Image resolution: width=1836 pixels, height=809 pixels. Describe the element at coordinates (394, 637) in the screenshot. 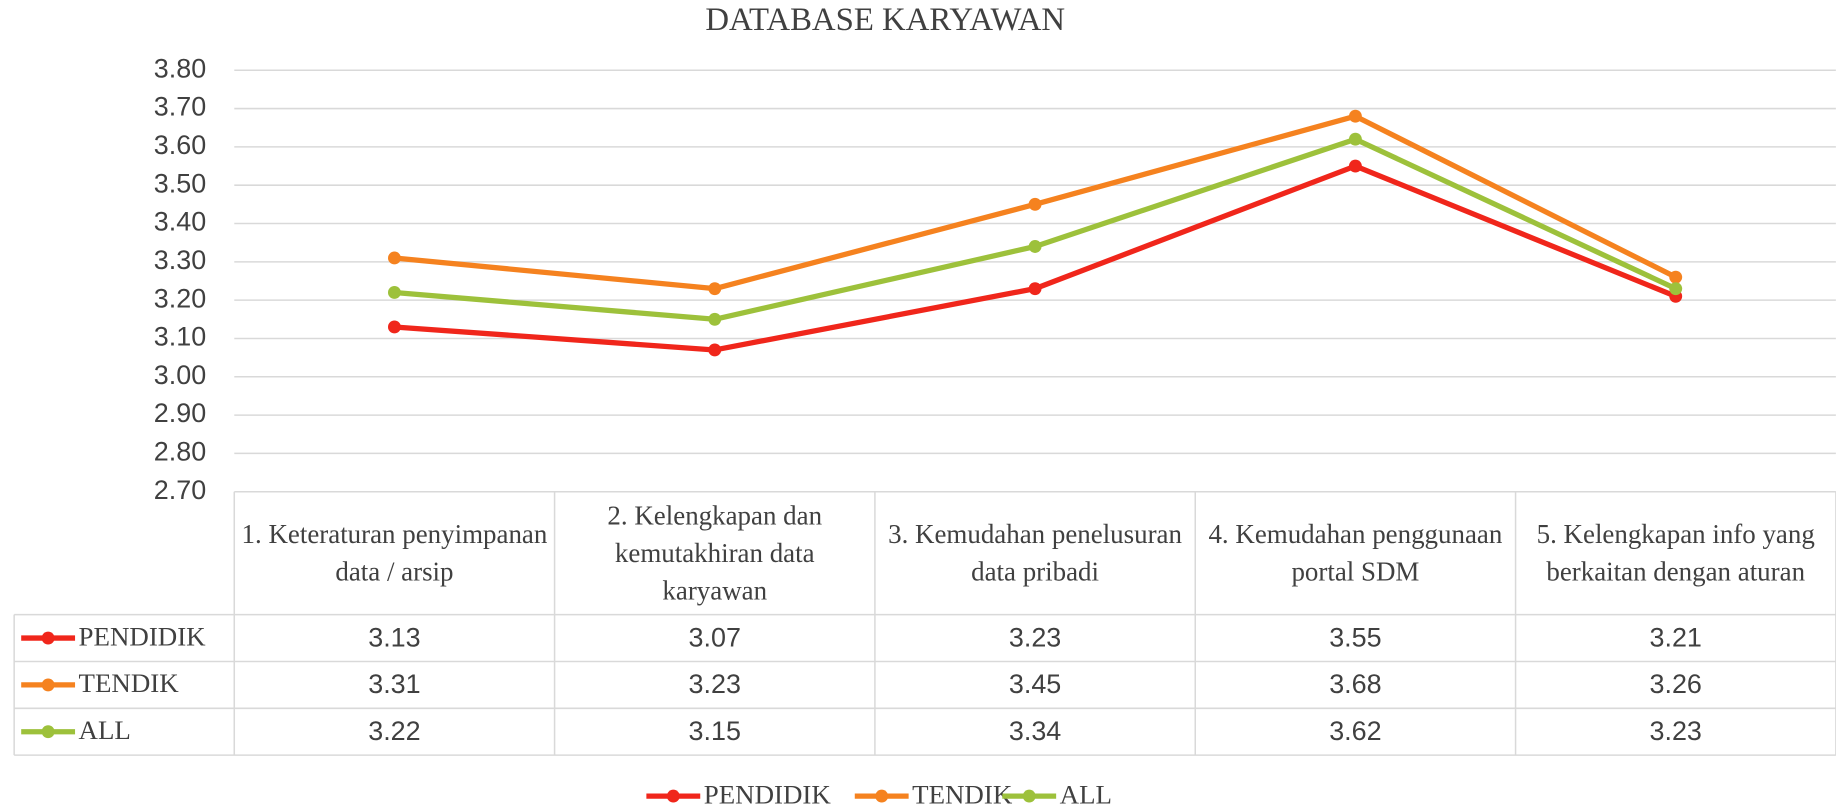

I see `data-label: 3.13` at that location.